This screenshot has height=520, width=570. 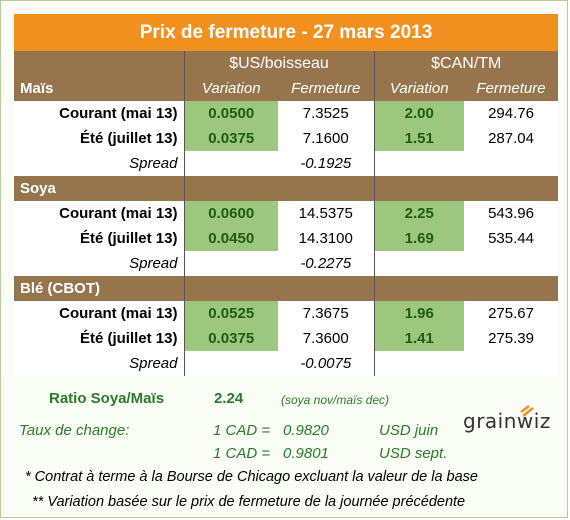 I want to click on spread-value: -0.0075, so click(x=326, y=363).